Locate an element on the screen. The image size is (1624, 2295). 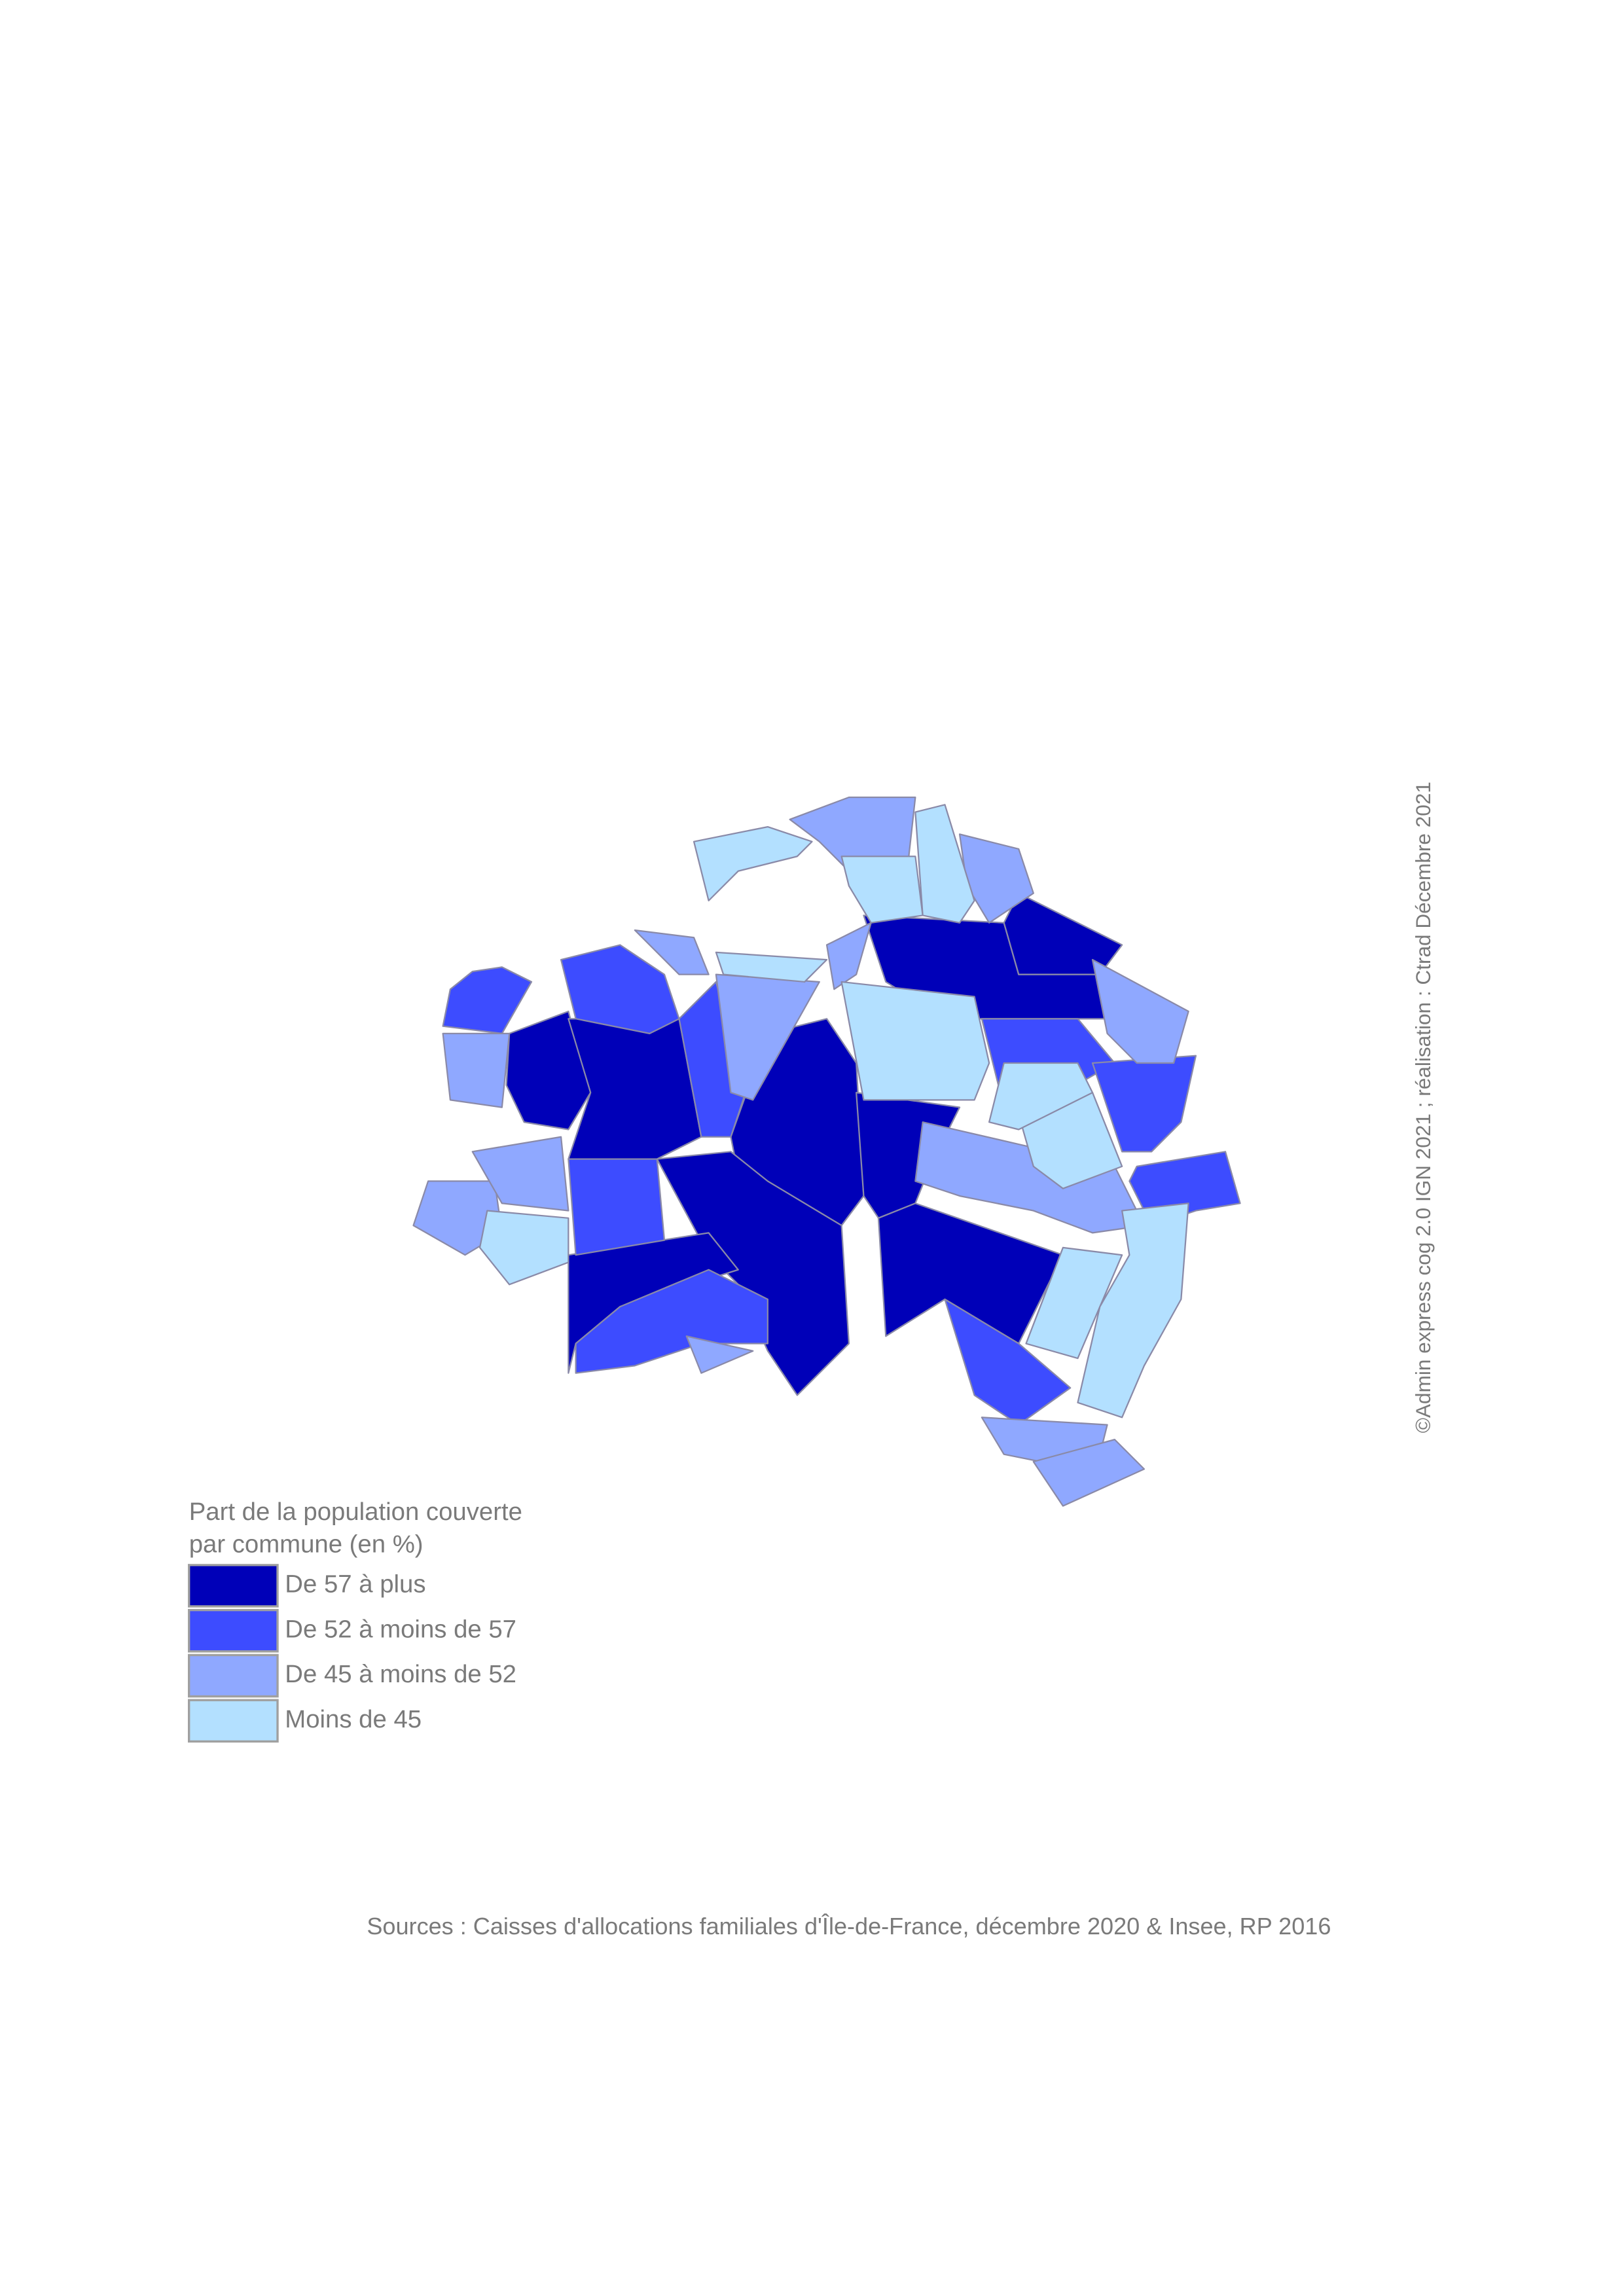
legend-title: par commune (en %) is located at coordinates (306, 1545).